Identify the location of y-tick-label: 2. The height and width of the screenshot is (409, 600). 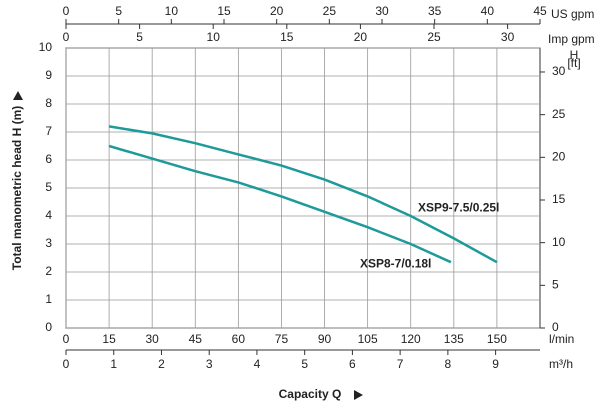
(48, 271).